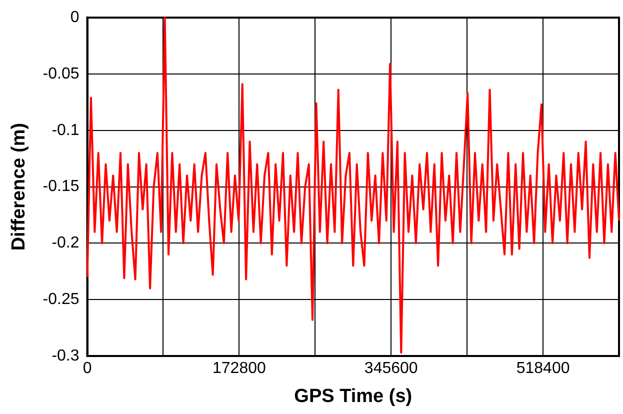 This screenshot has width=623, height=414. Describe the element at coordinates (61, 73) in the screenshot. I see `y-tick-label: -0.05` at that location.